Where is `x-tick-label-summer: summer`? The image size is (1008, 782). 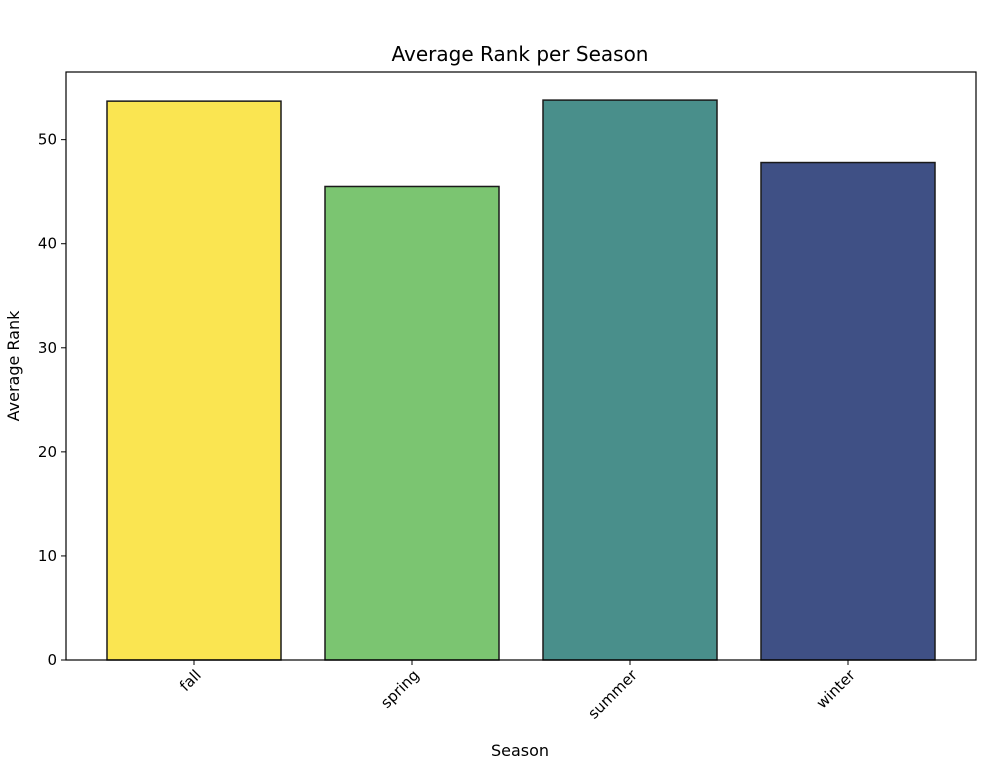
x-tick-label-summer: summer is located at coordinates (612, 694).